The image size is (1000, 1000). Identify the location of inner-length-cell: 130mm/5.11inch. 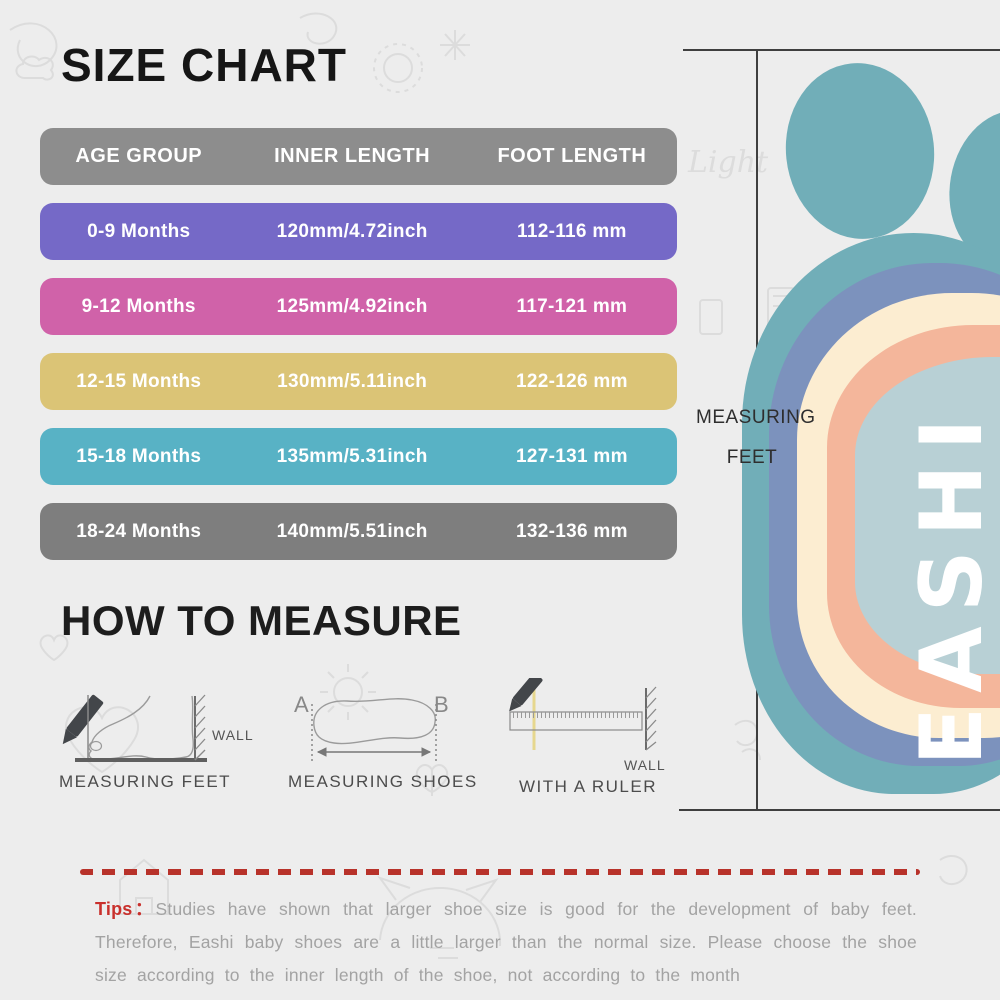
(352, 381).